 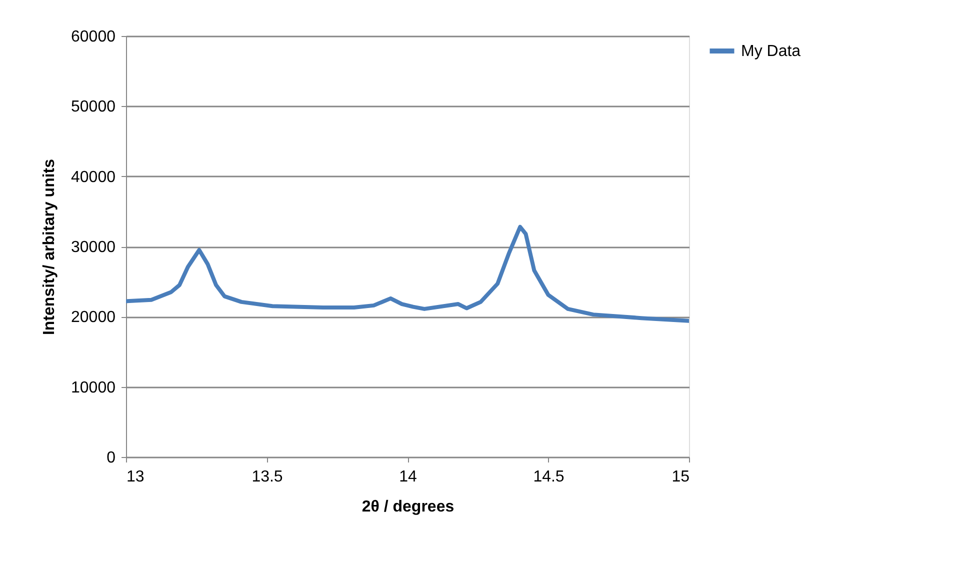 I want to click on x-tick-label: 14, so click(x=408, y=477).